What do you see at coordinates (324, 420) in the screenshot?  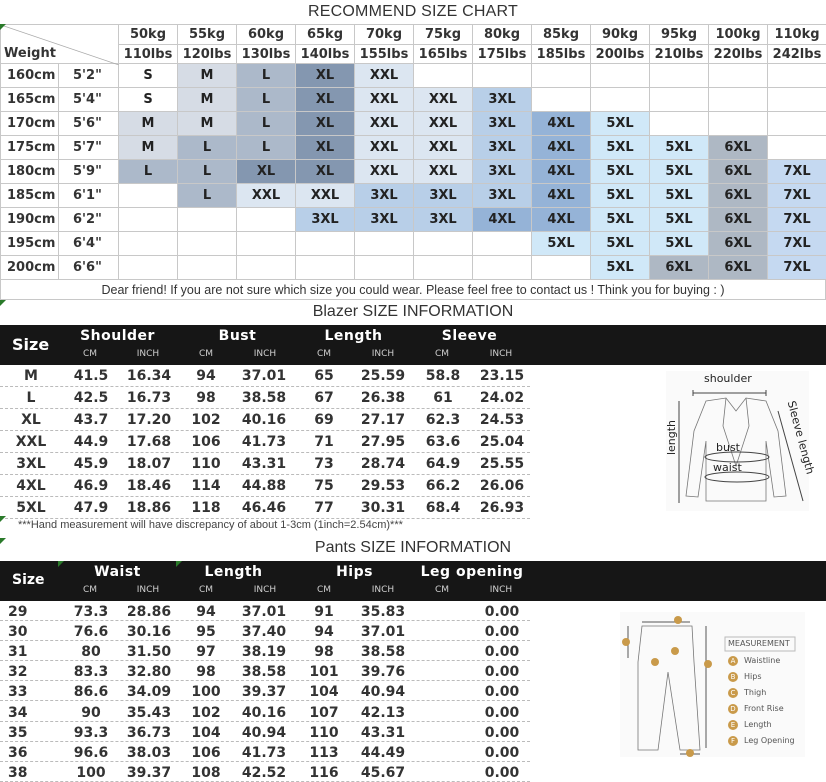 I see `blazer-cell: 69` at bounding box center [324, 420].